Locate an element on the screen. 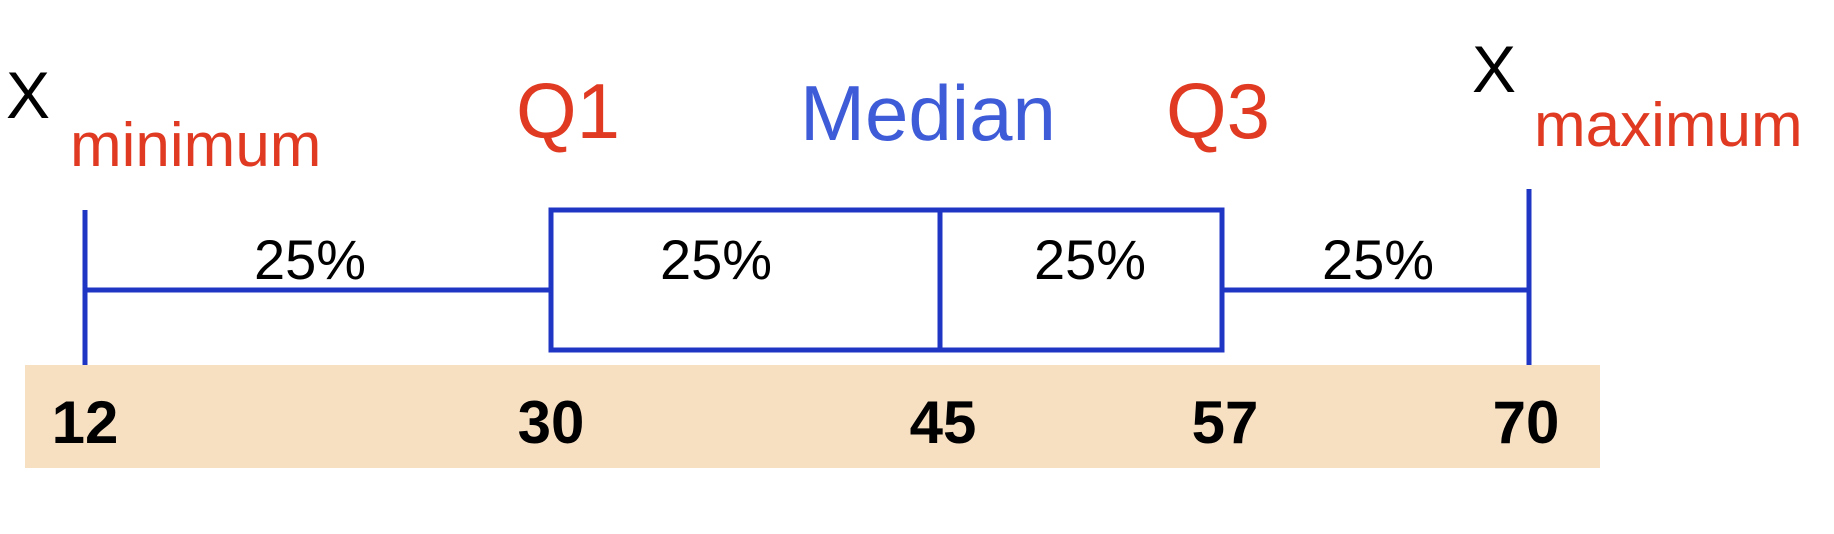 This screenshot has width=1834, height=534. interquartile-box is located at coordinates (886, 280).